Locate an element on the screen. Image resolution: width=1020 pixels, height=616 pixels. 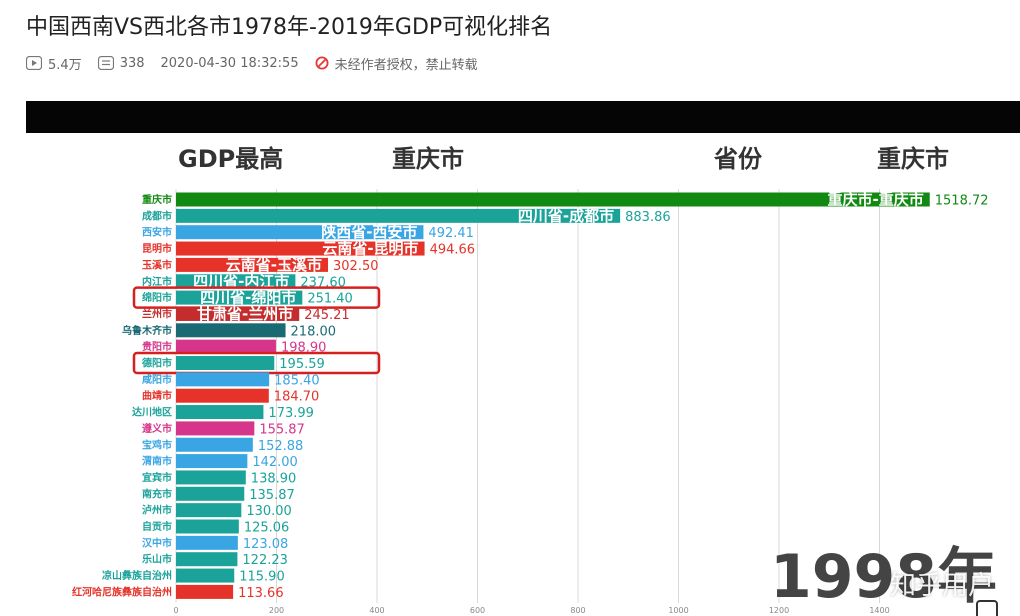
x-tick-label: 400 is located at coordinates (376, 610).